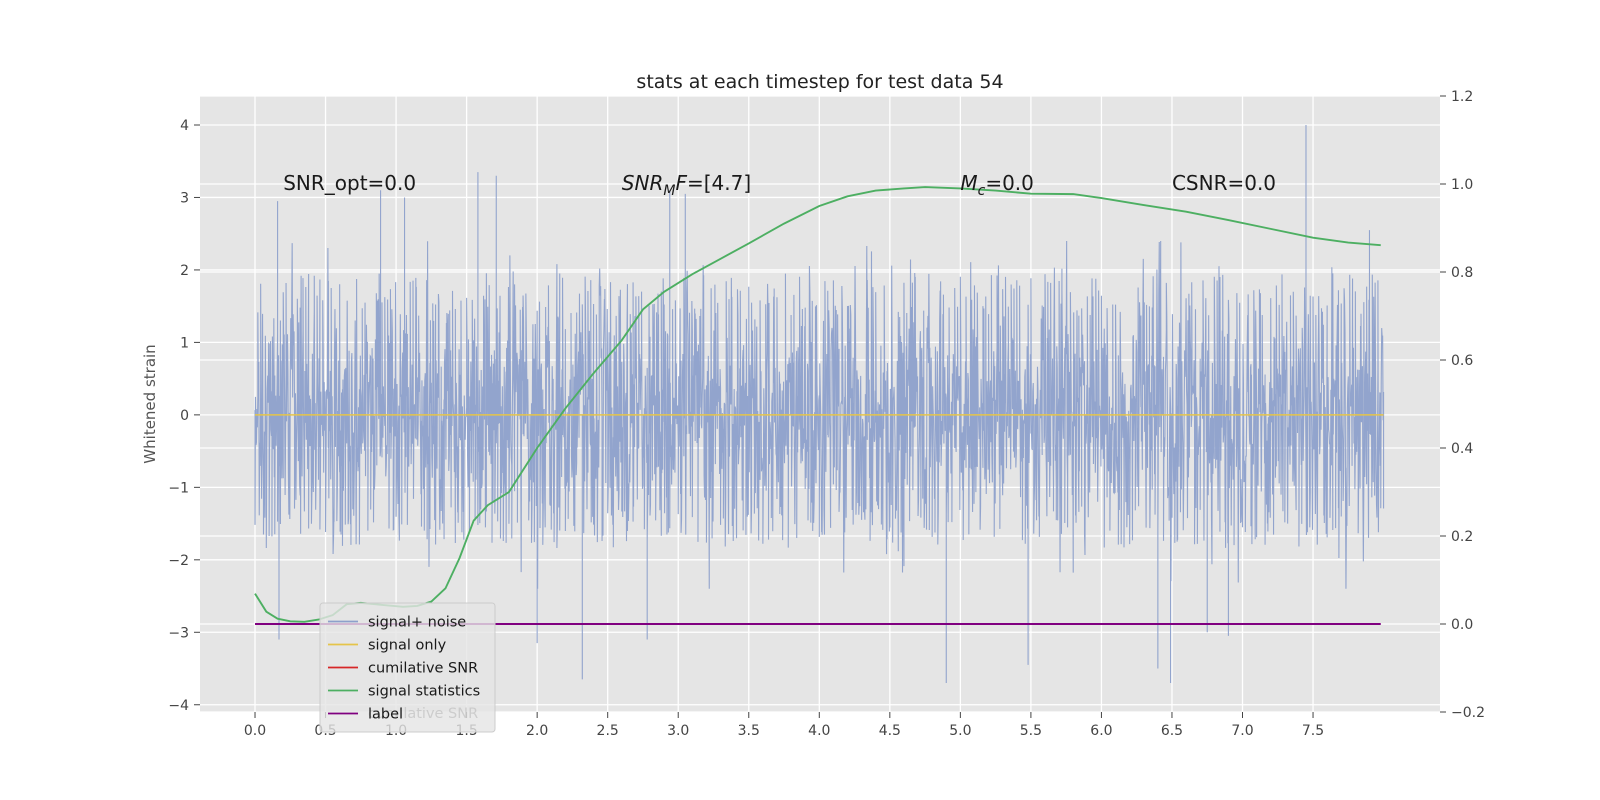  I want to click on y-tick-label: 1, so click(184, 343).